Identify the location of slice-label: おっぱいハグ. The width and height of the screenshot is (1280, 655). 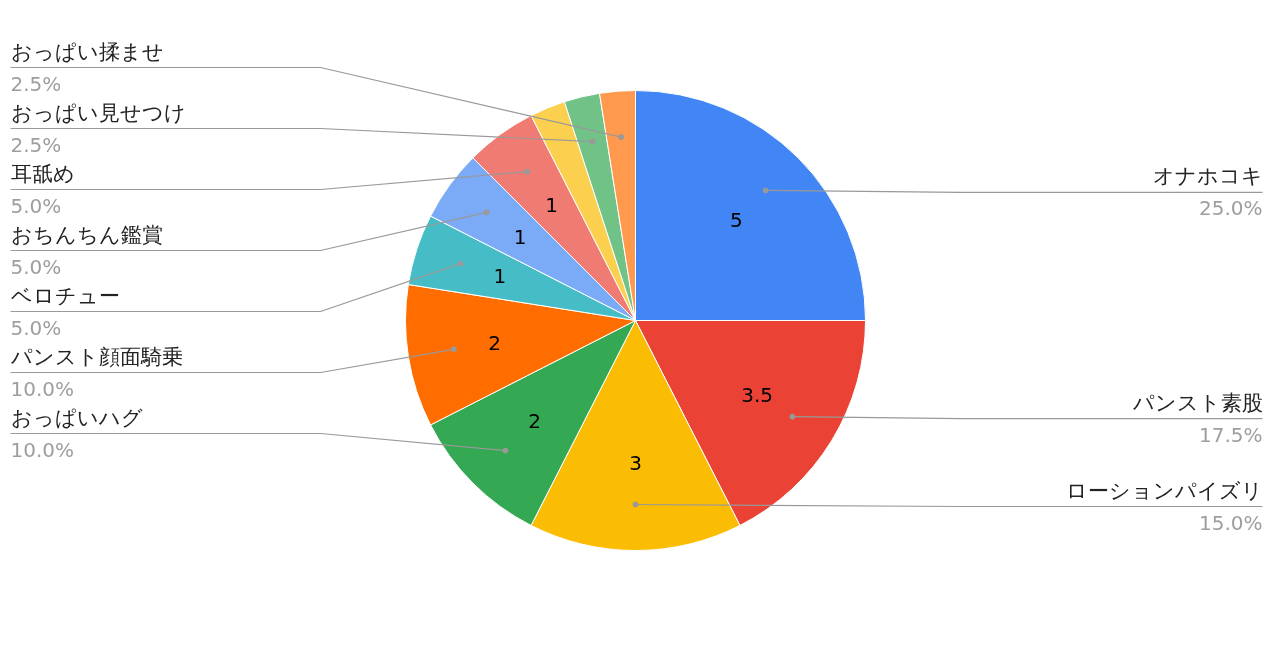
(76, 417).